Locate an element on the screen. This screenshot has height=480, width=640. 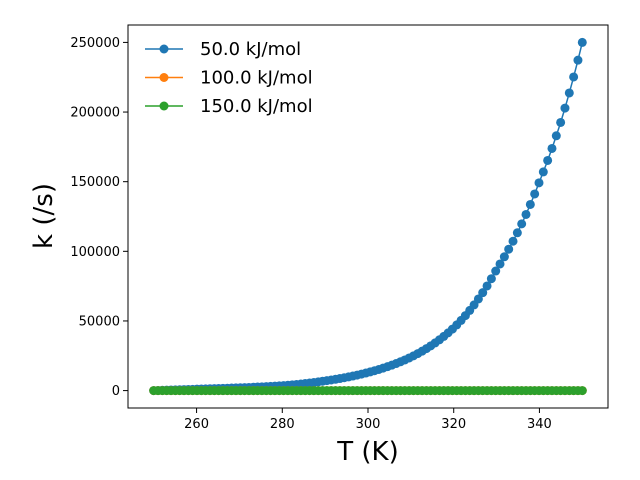
x-axis-ticks: 260 280 300 320 340 is located at coordinates (368, 420).